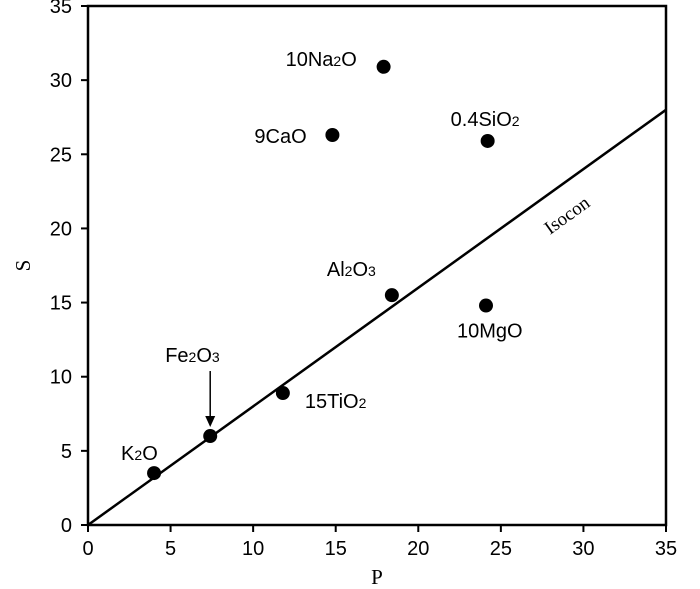  Describe the element at coordinates (336, 549) in the screenshot. I see `x-tick-label: 15` at that location.